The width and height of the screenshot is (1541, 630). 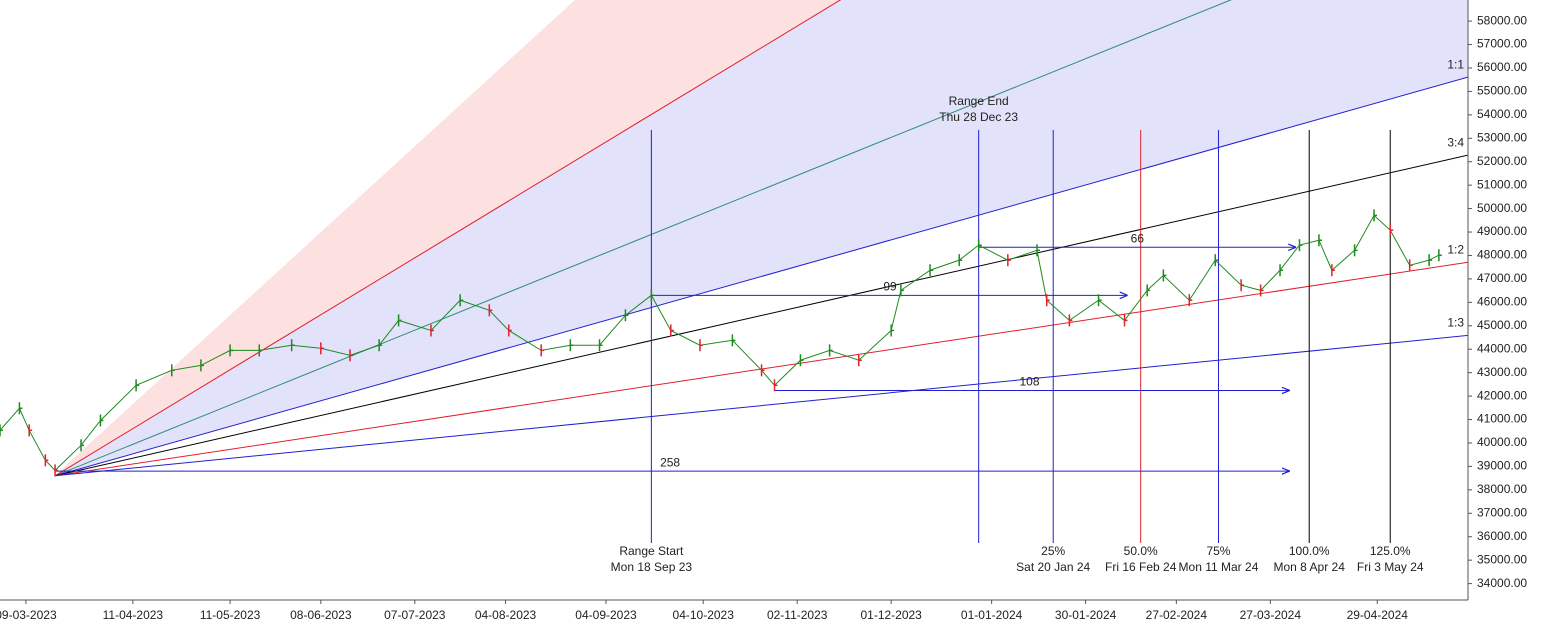 What do you see at coordinates (1502, 255) in the screenshot?
I see `y-tick-label: 48000.00` at bounding box center [1502, 255].